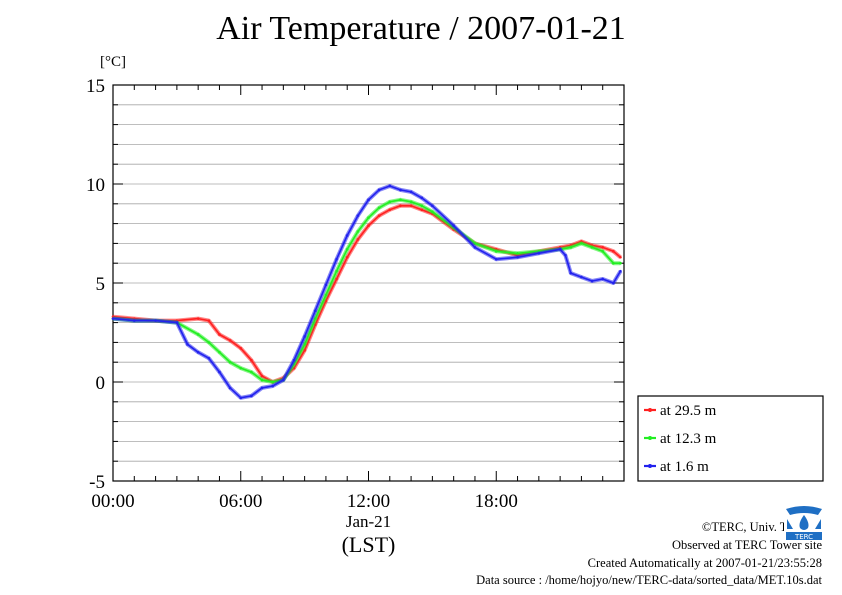 The image size is (842, 595). I want to click on x-tick-label: 06:00, so click(240, 501).